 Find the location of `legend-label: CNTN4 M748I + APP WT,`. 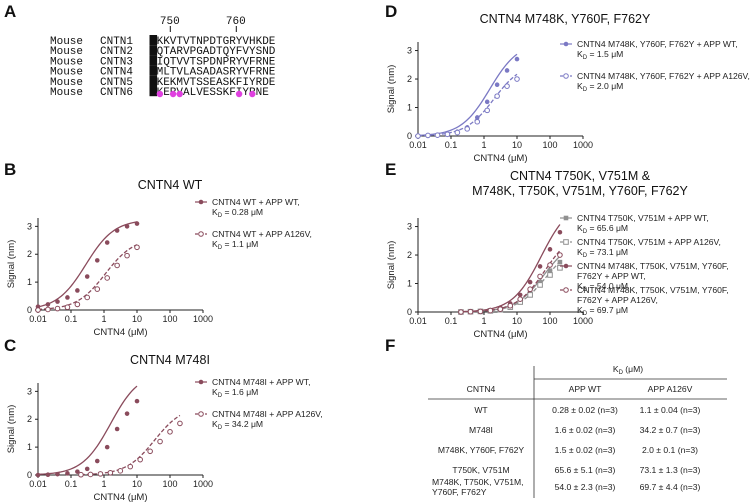

legend-label: CNTN4 M748I + APP WT, is located at coordinates (261, 382).